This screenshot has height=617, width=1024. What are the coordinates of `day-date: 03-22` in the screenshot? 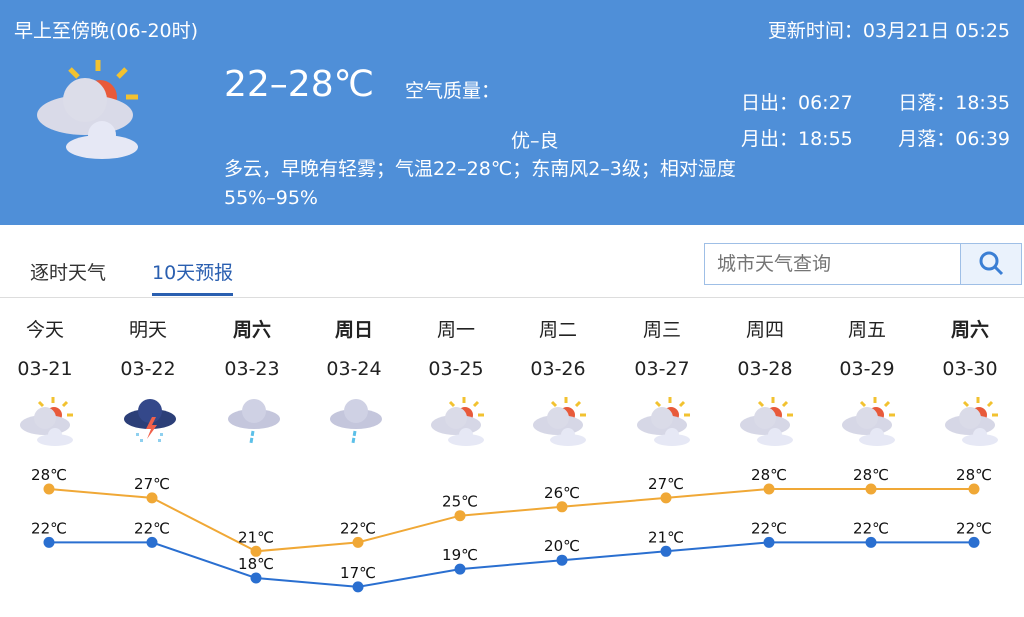 It's located at (148, 369).